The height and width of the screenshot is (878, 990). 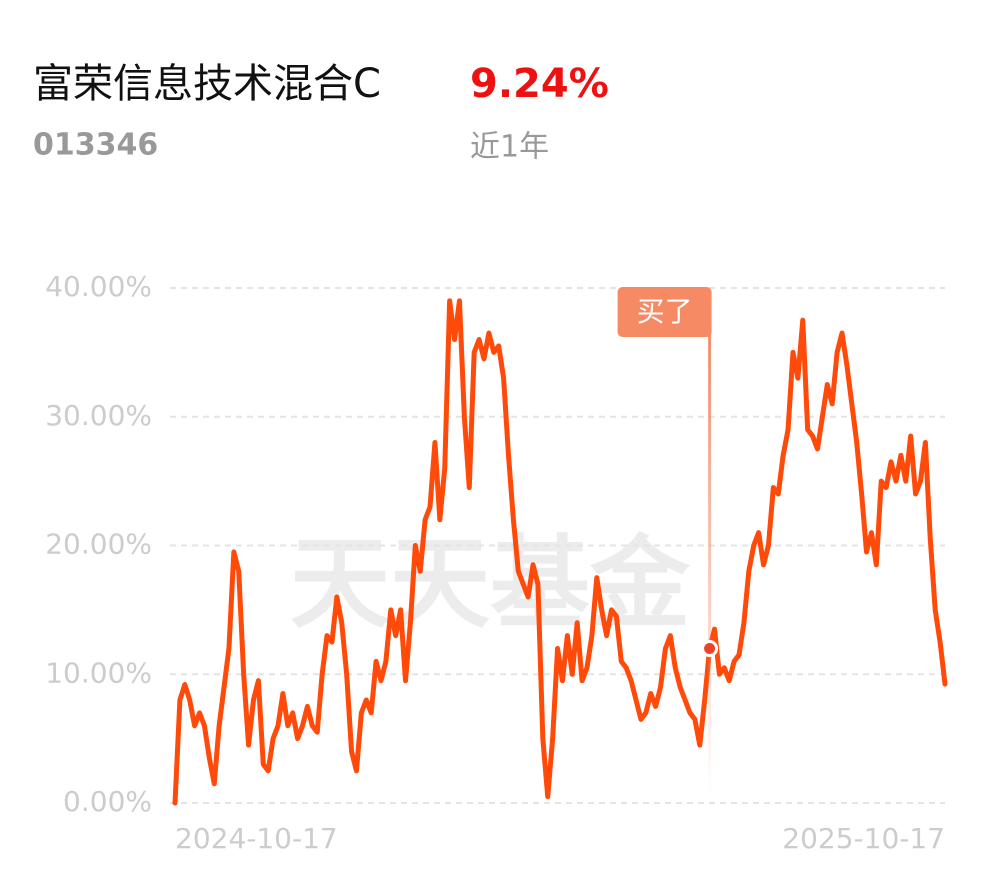 What do you see at coordinates (98, 544) in the screenshot?
I see `y-tick-label: 20.00%` at bounding box center [98, 544].